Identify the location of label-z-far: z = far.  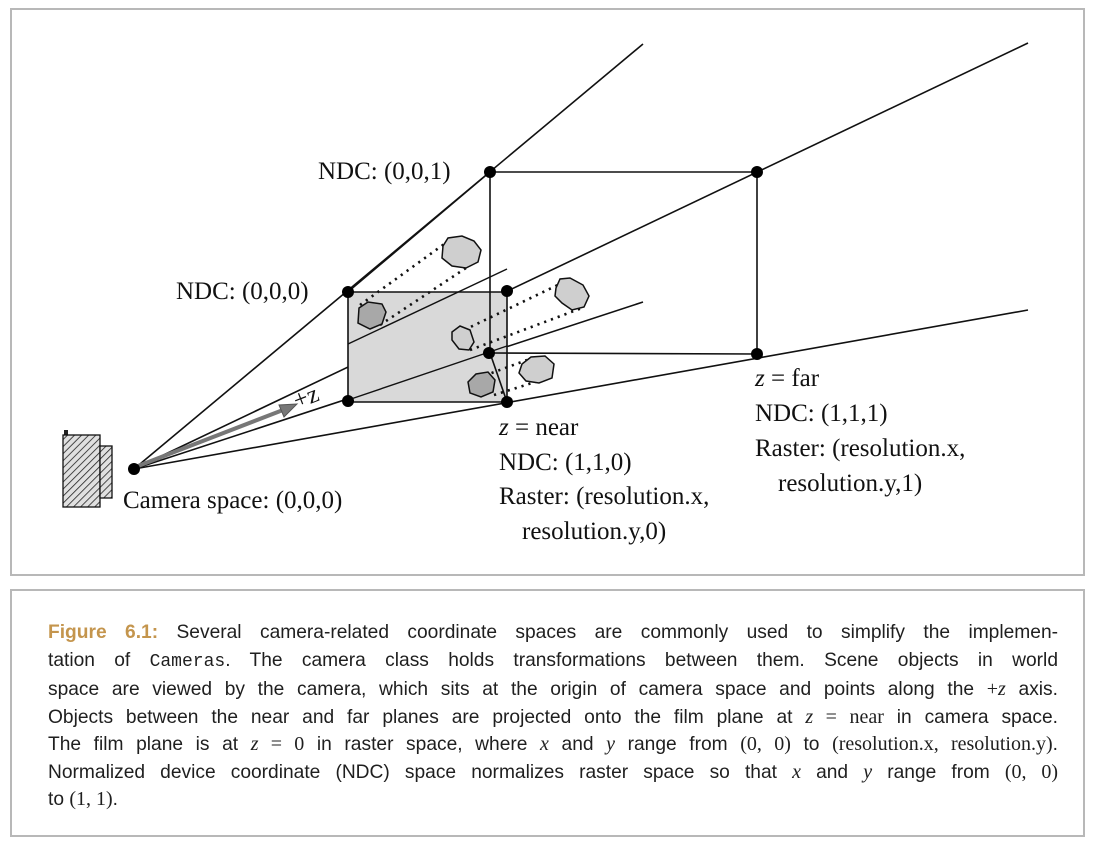
(787, 378).